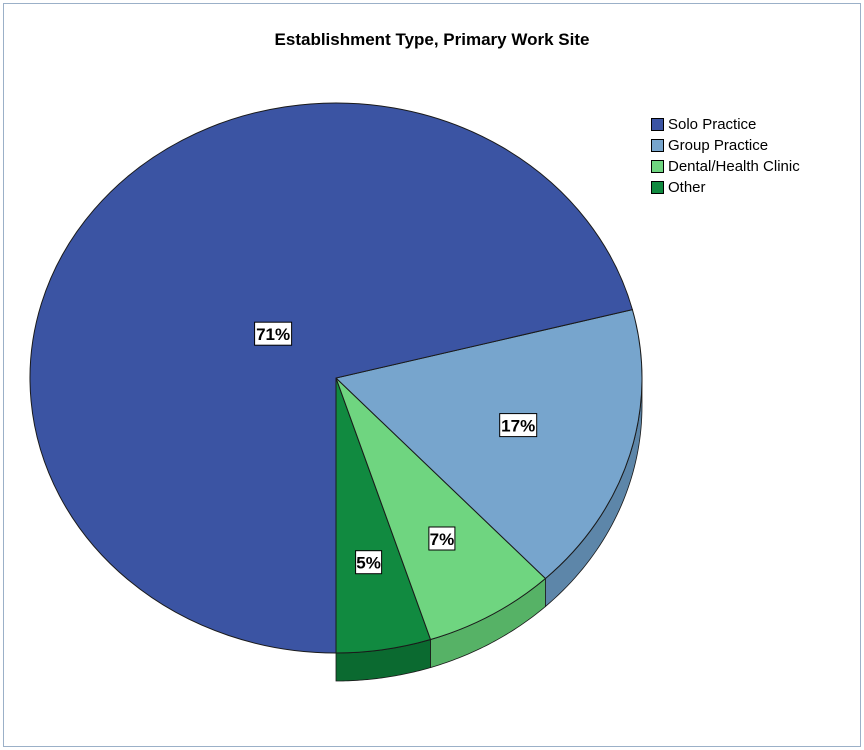  I want to click on svg-text: 5%, so click(368, 563).